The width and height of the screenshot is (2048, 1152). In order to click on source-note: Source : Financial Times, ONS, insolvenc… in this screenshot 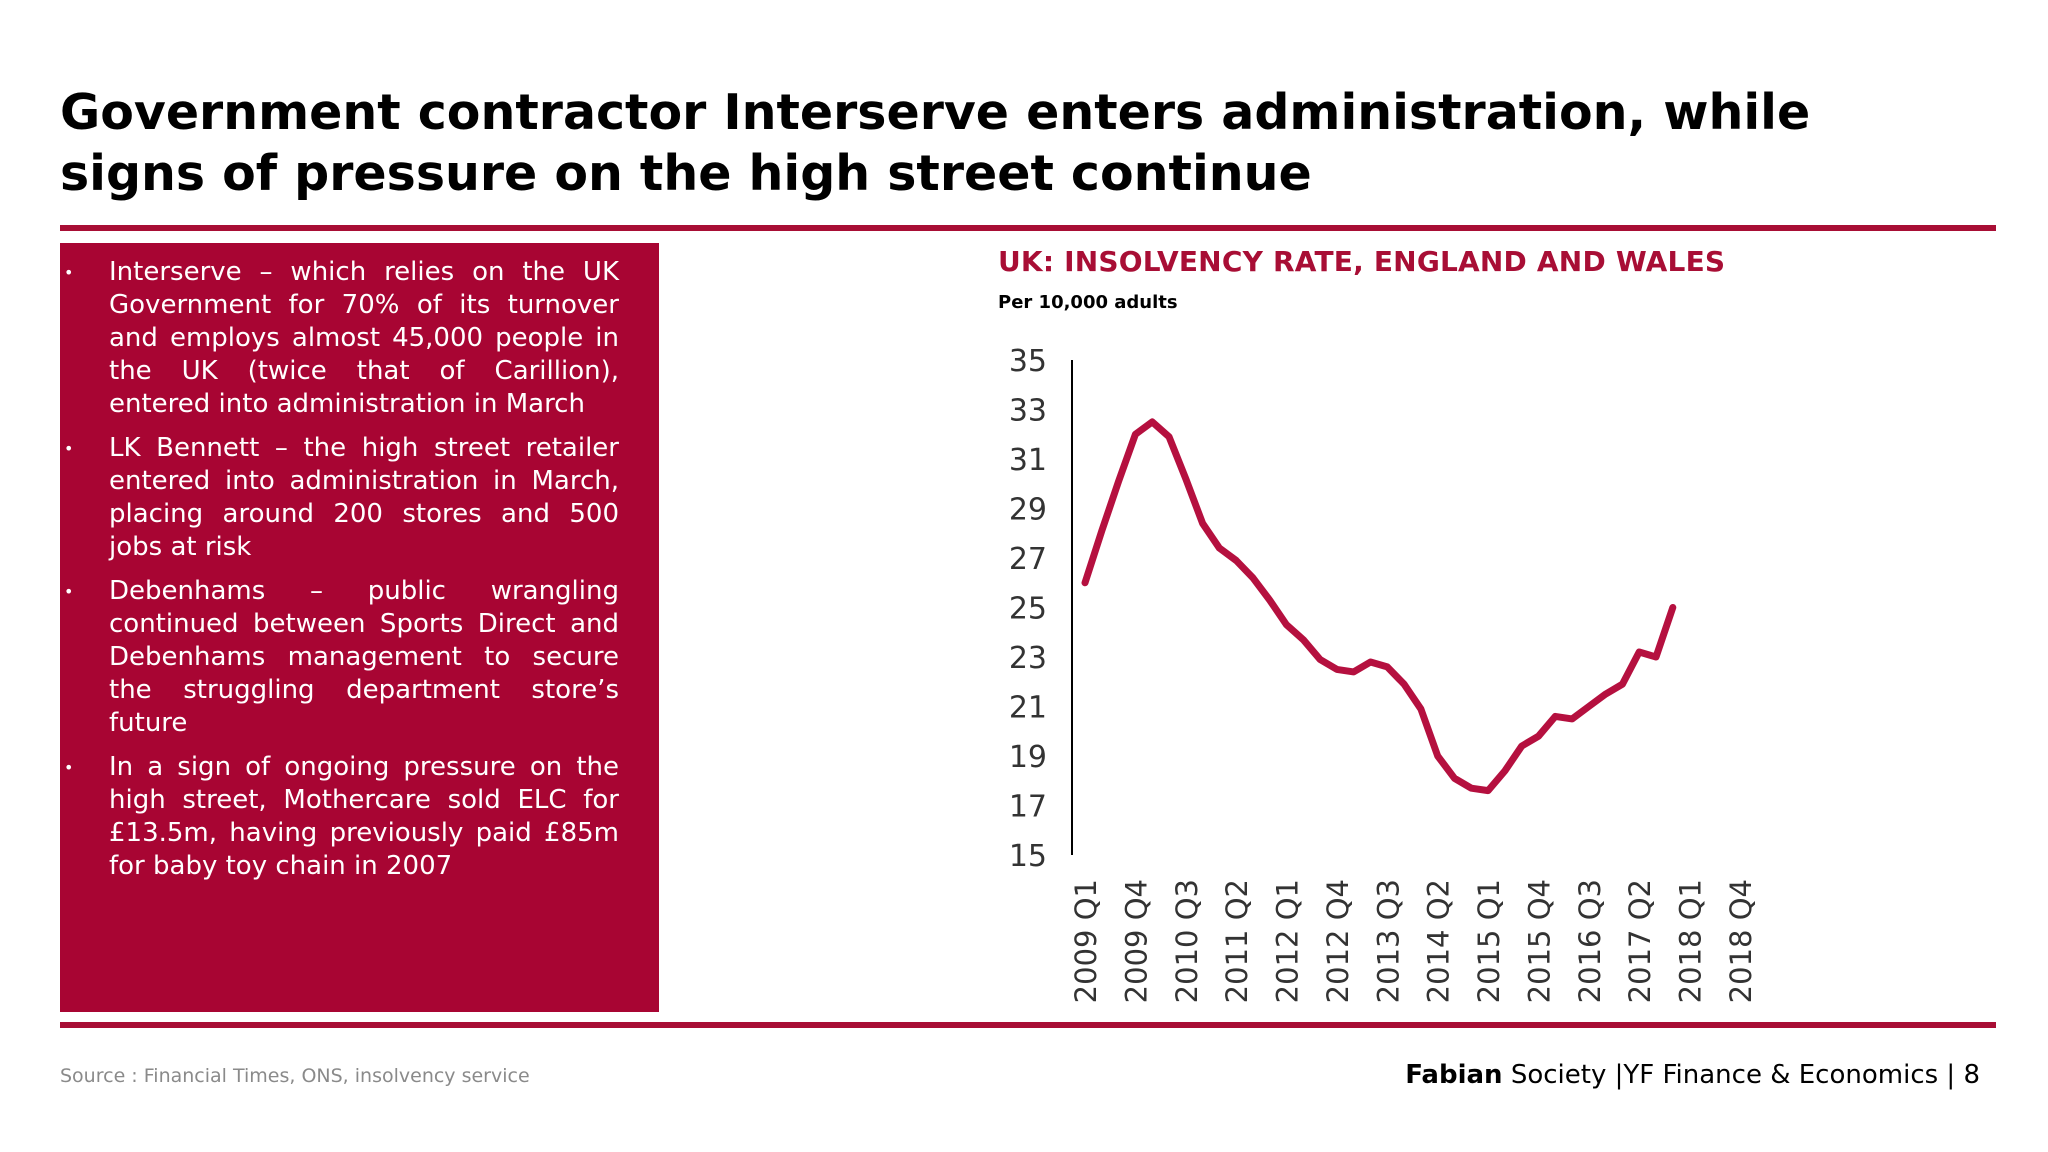, I will do `click(295, 1076)`.